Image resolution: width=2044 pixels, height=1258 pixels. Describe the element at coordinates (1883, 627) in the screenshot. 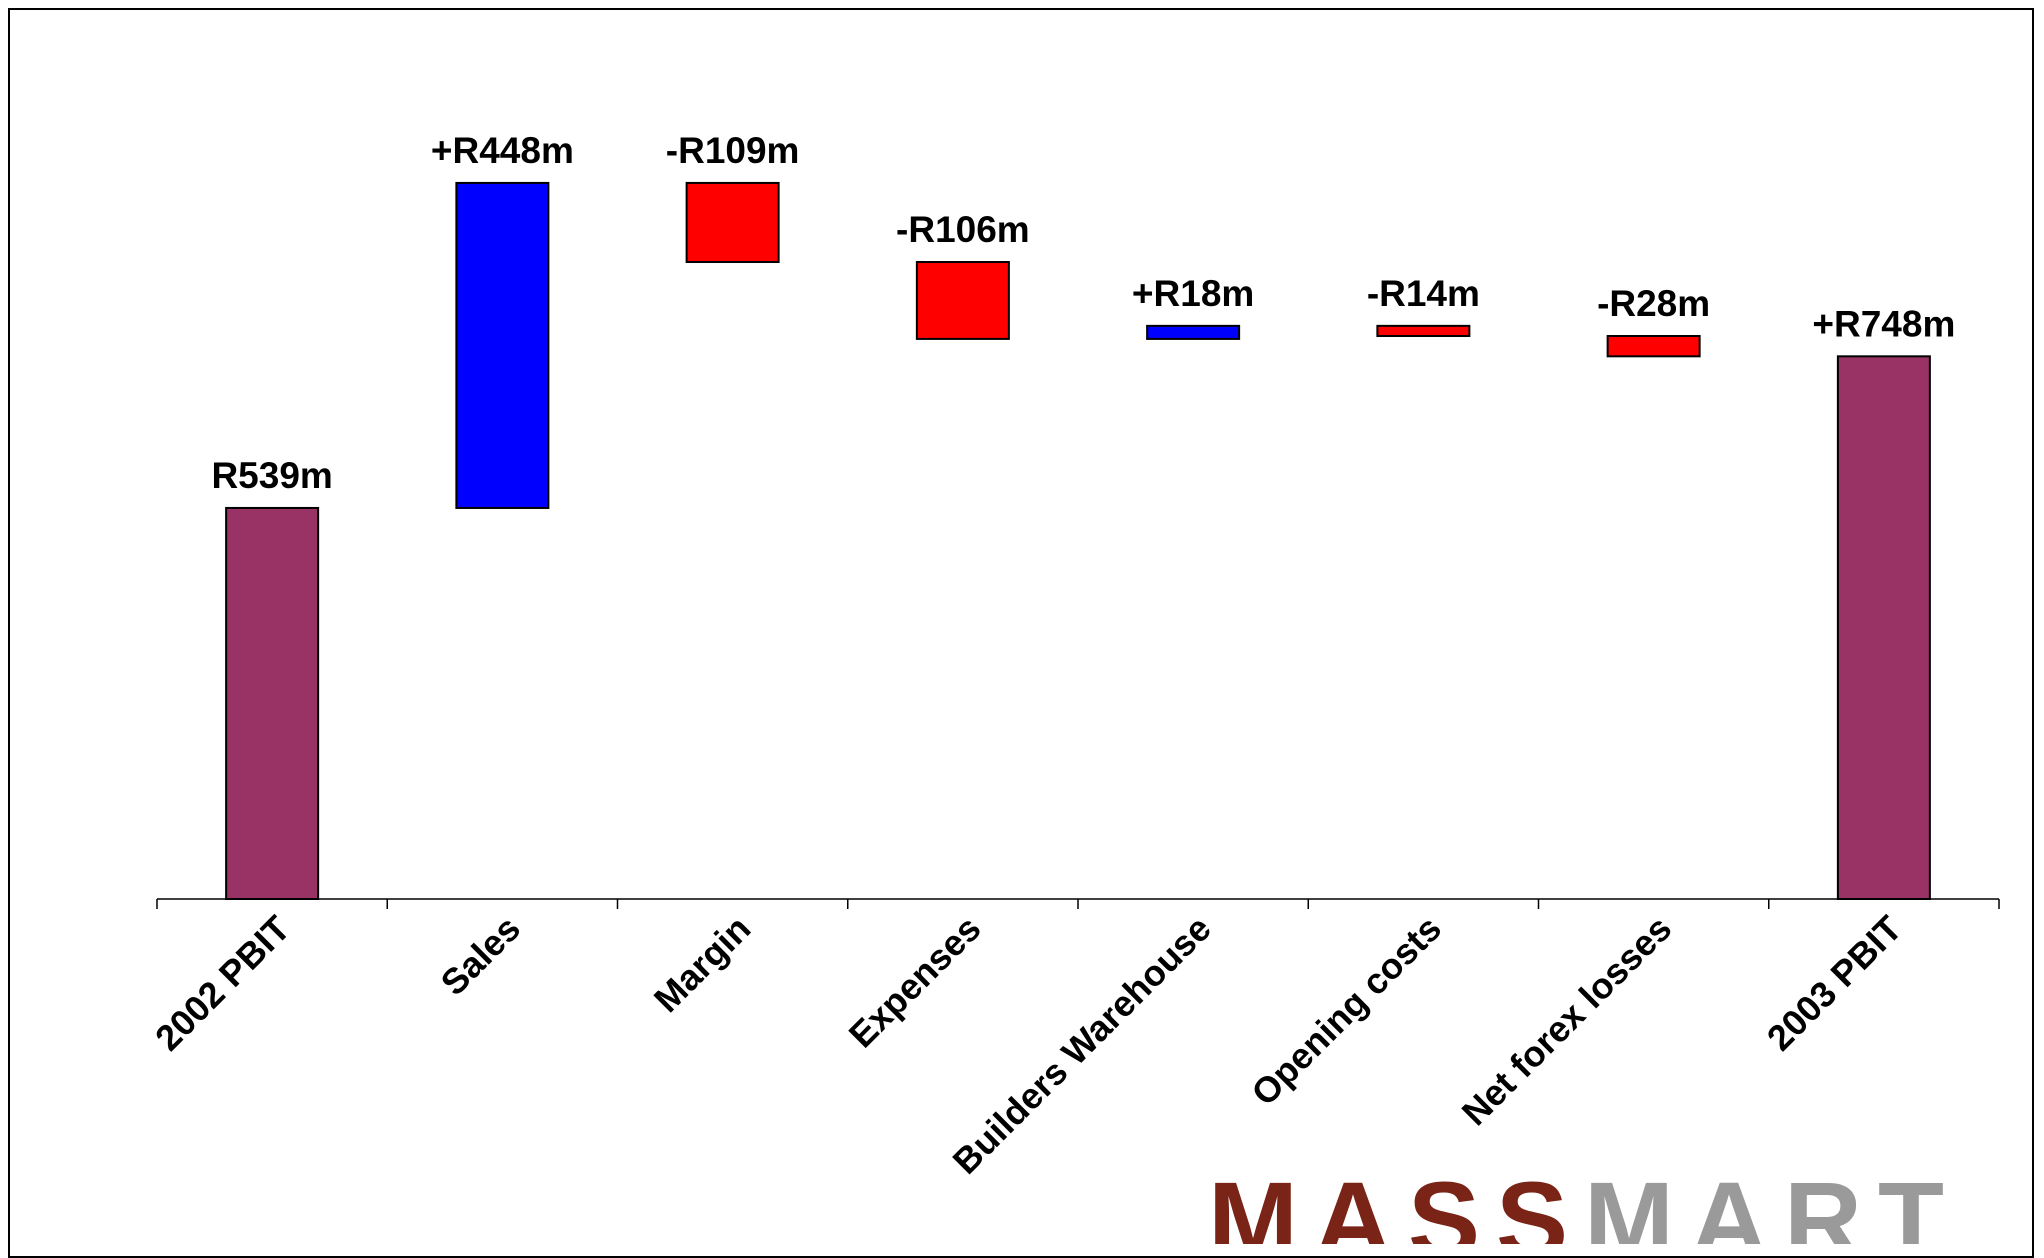

I see `bar-2003-pbit` at that location.